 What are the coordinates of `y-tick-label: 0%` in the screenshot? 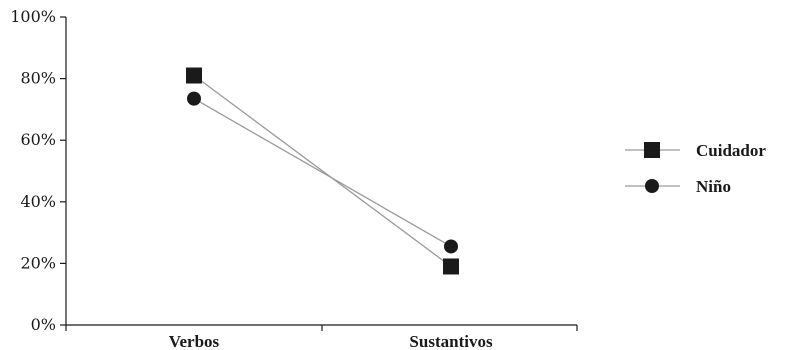 It's located at (43, 324).